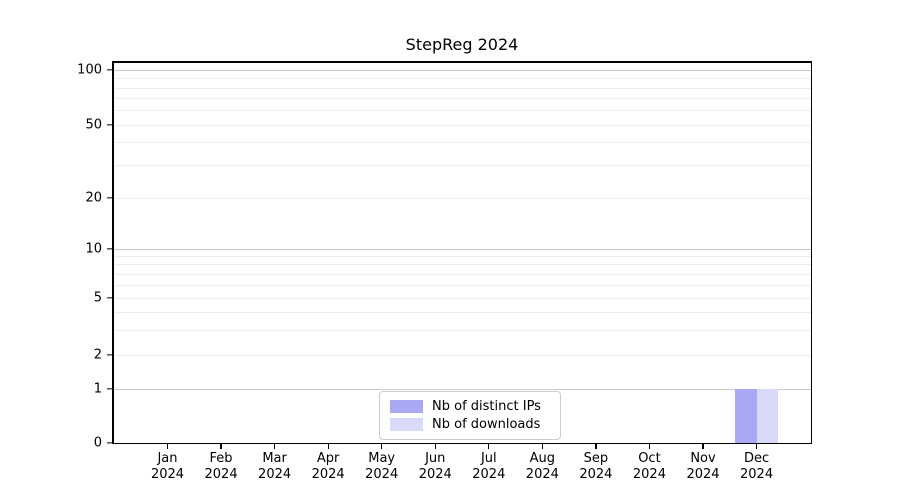 The image size is (900, 500). What do you see at coordinates (757, 466) in the screenshot?
I see `x-axis-tick-label: Dec 2024` at bounding box center [757, 466].